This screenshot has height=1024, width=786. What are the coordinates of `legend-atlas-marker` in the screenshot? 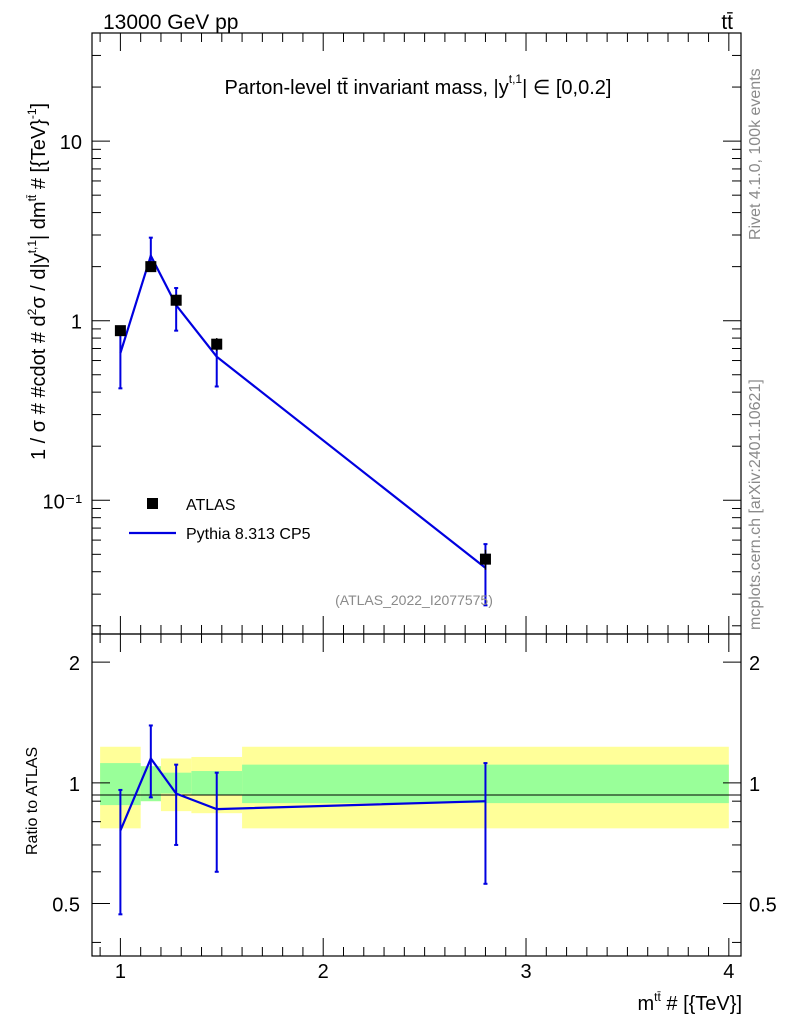 It's located at (152, 503).